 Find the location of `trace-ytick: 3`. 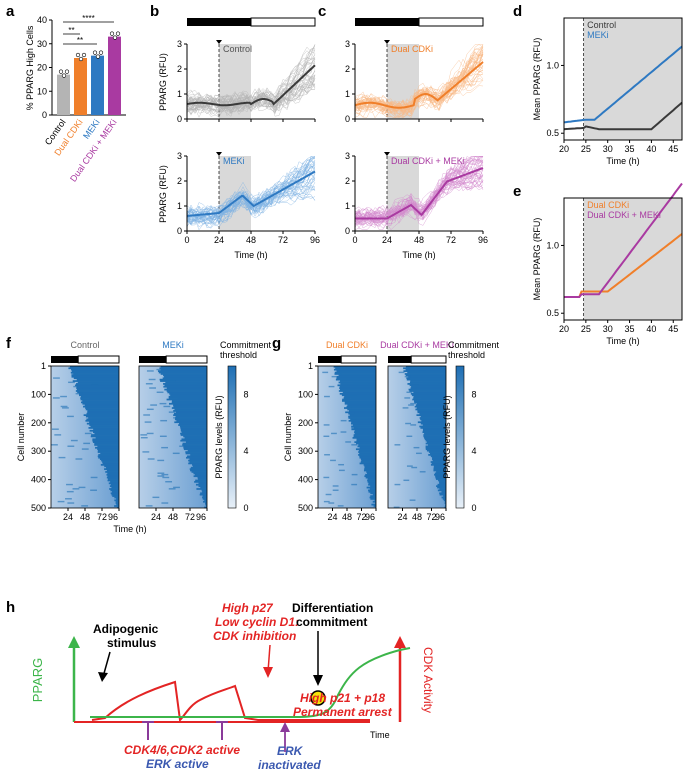

trace-ytick: 3 is located at coordinates (179, 44).